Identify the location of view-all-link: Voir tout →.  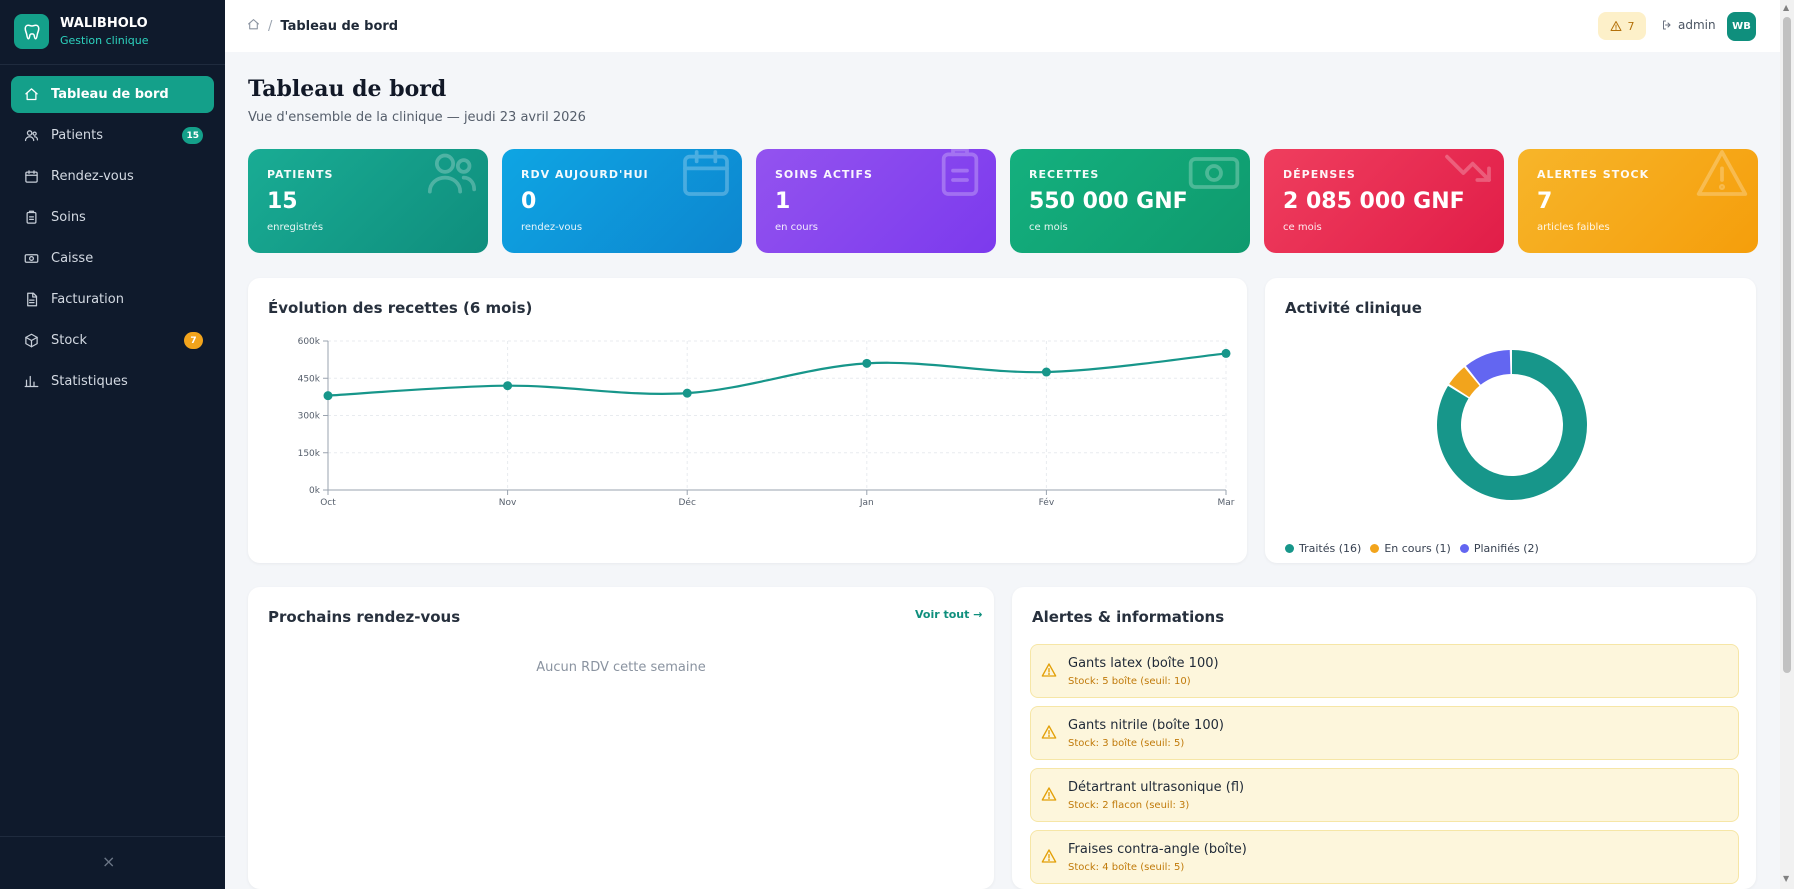
(949, 614).